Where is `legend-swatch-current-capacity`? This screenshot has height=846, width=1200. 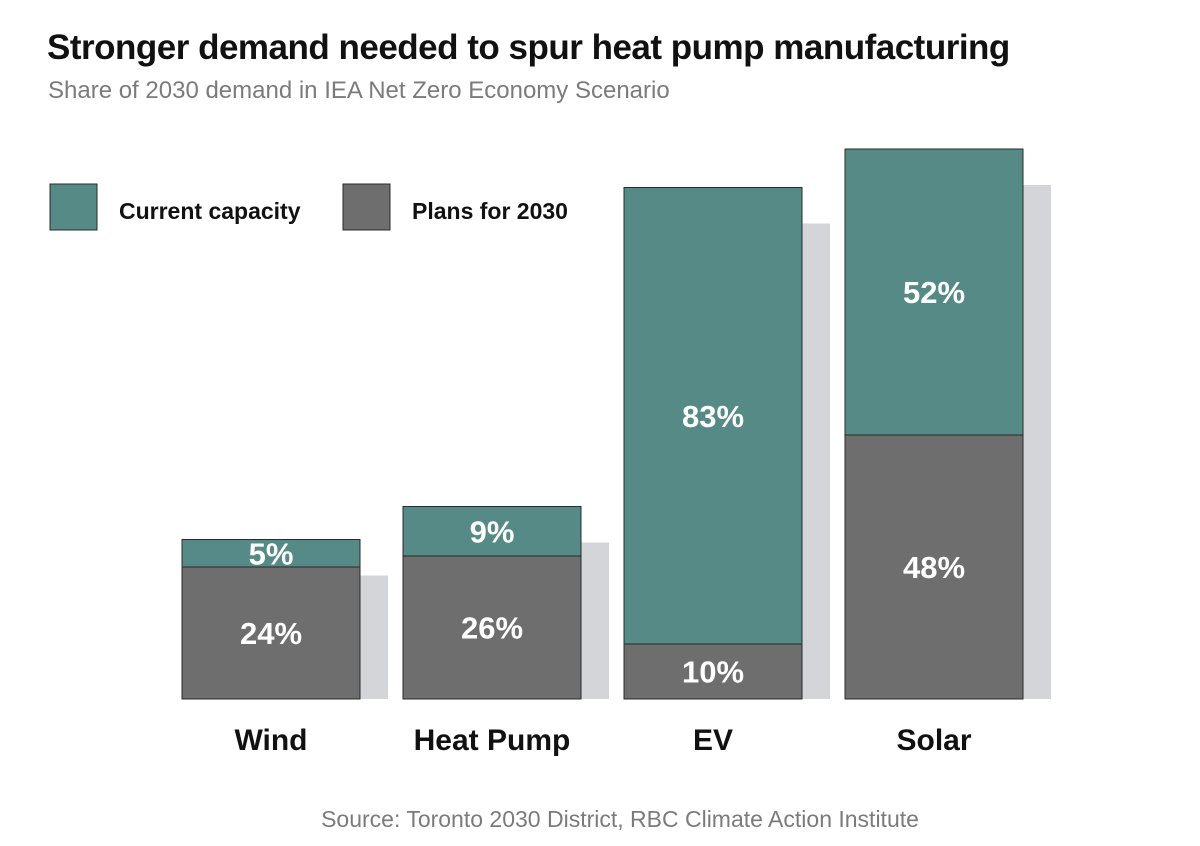
legend-swatch-current-capacity is located at coordinates (73, 207).